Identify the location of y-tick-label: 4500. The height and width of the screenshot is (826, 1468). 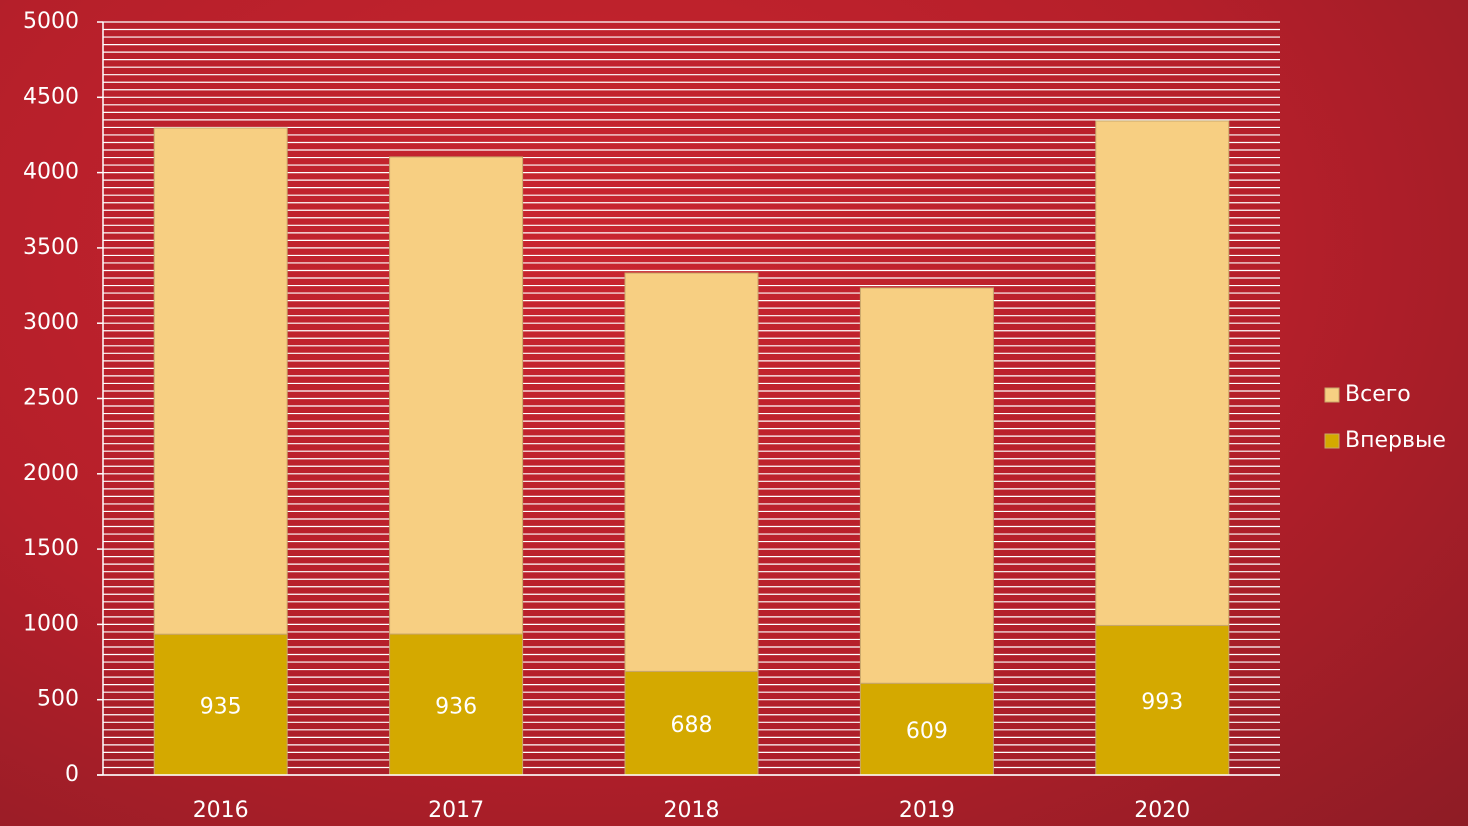
(51, 96).